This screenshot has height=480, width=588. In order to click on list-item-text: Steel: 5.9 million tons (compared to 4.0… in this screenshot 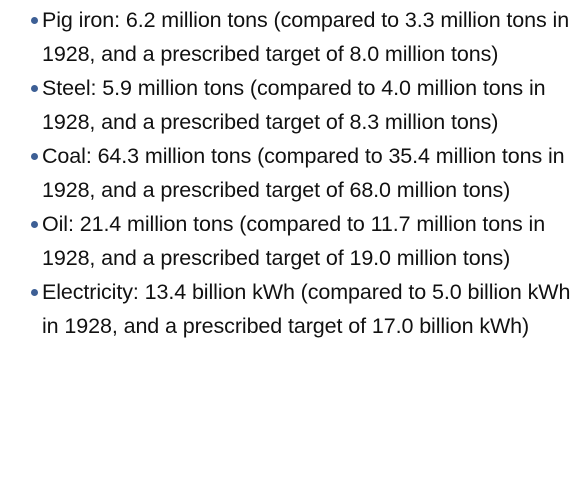, I will do `click(294, 105)`.